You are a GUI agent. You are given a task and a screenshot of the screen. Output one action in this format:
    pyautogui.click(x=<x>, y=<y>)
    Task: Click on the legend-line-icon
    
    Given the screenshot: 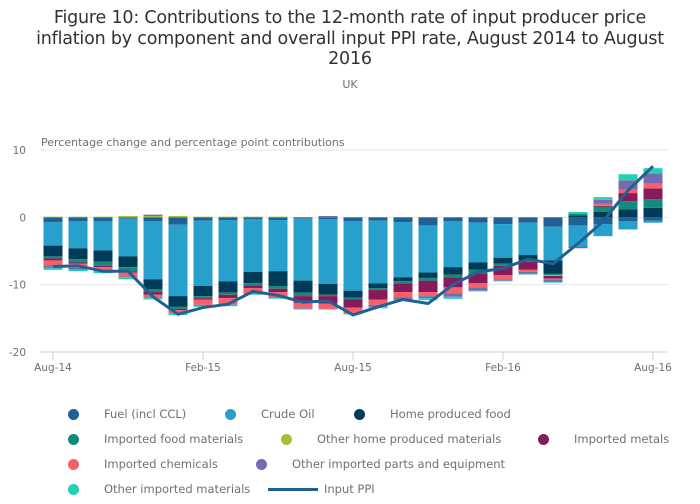 What is the action you would take?
    pyautogui.click(x=293, y=489)
    